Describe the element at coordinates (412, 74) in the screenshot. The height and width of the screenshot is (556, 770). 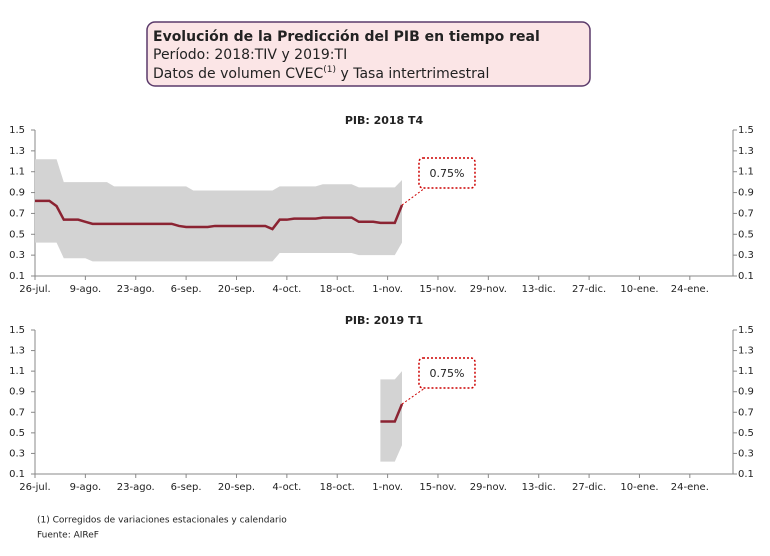
I see `volume-rest: y Tasa intertrimestral` at that location.